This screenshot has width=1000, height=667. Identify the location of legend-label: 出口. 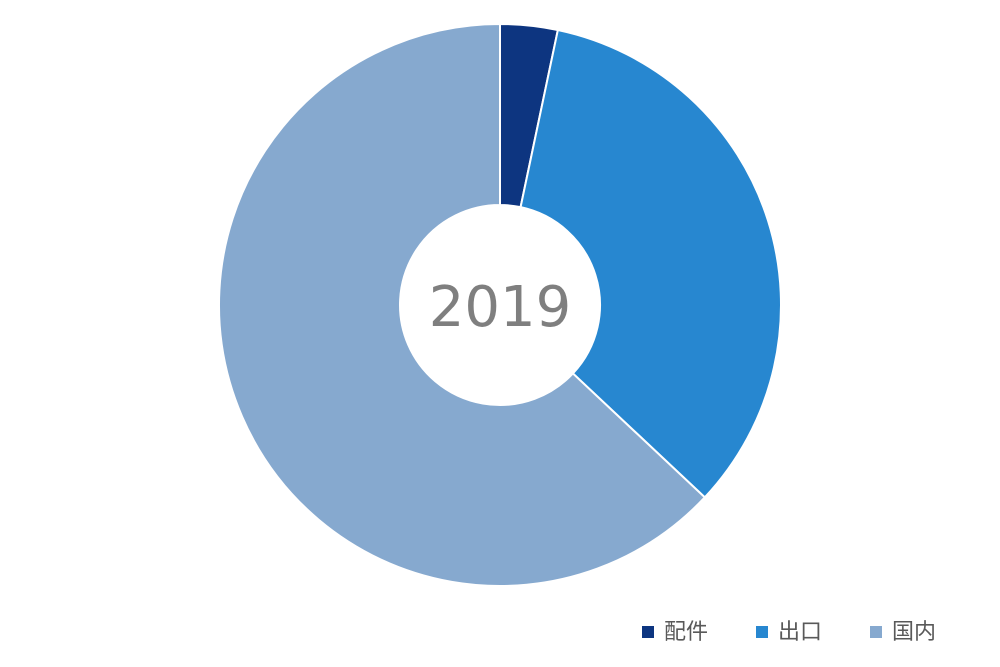
(800, 632).